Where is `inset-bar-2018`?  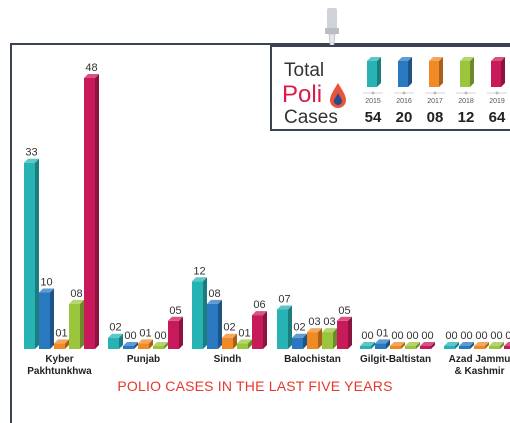
inset-bar-2018 is located at coordinates (467, 72).